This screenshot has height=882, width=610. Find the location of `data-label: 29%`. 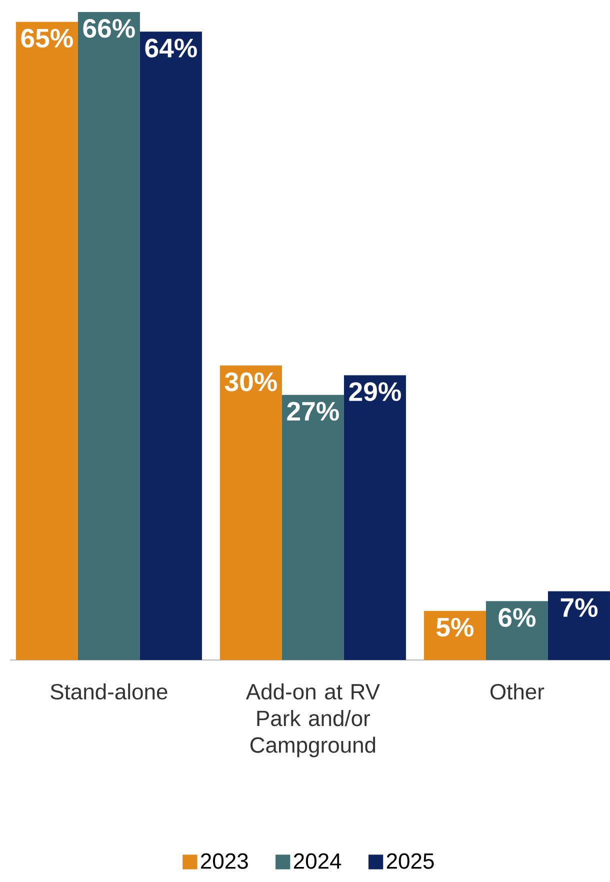

data-label: 29% is located at coordinates (375, 392).